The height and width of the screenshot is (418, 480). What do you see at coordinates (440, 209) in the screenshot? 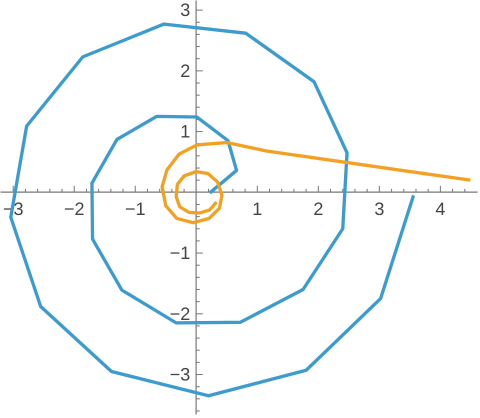
I see `x-tick-label: 4` at bounding box center [440, 209].